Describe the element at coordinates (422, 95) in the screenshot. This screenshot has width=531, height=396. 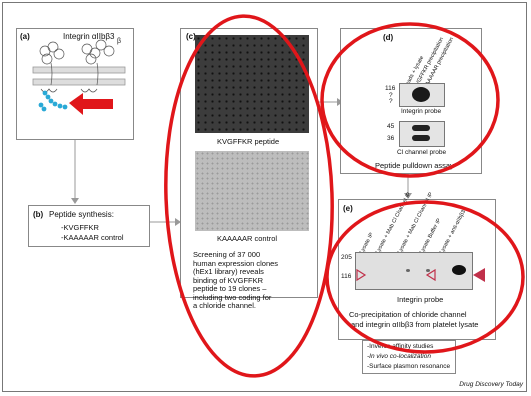
I see `integrin-blot` at that location.